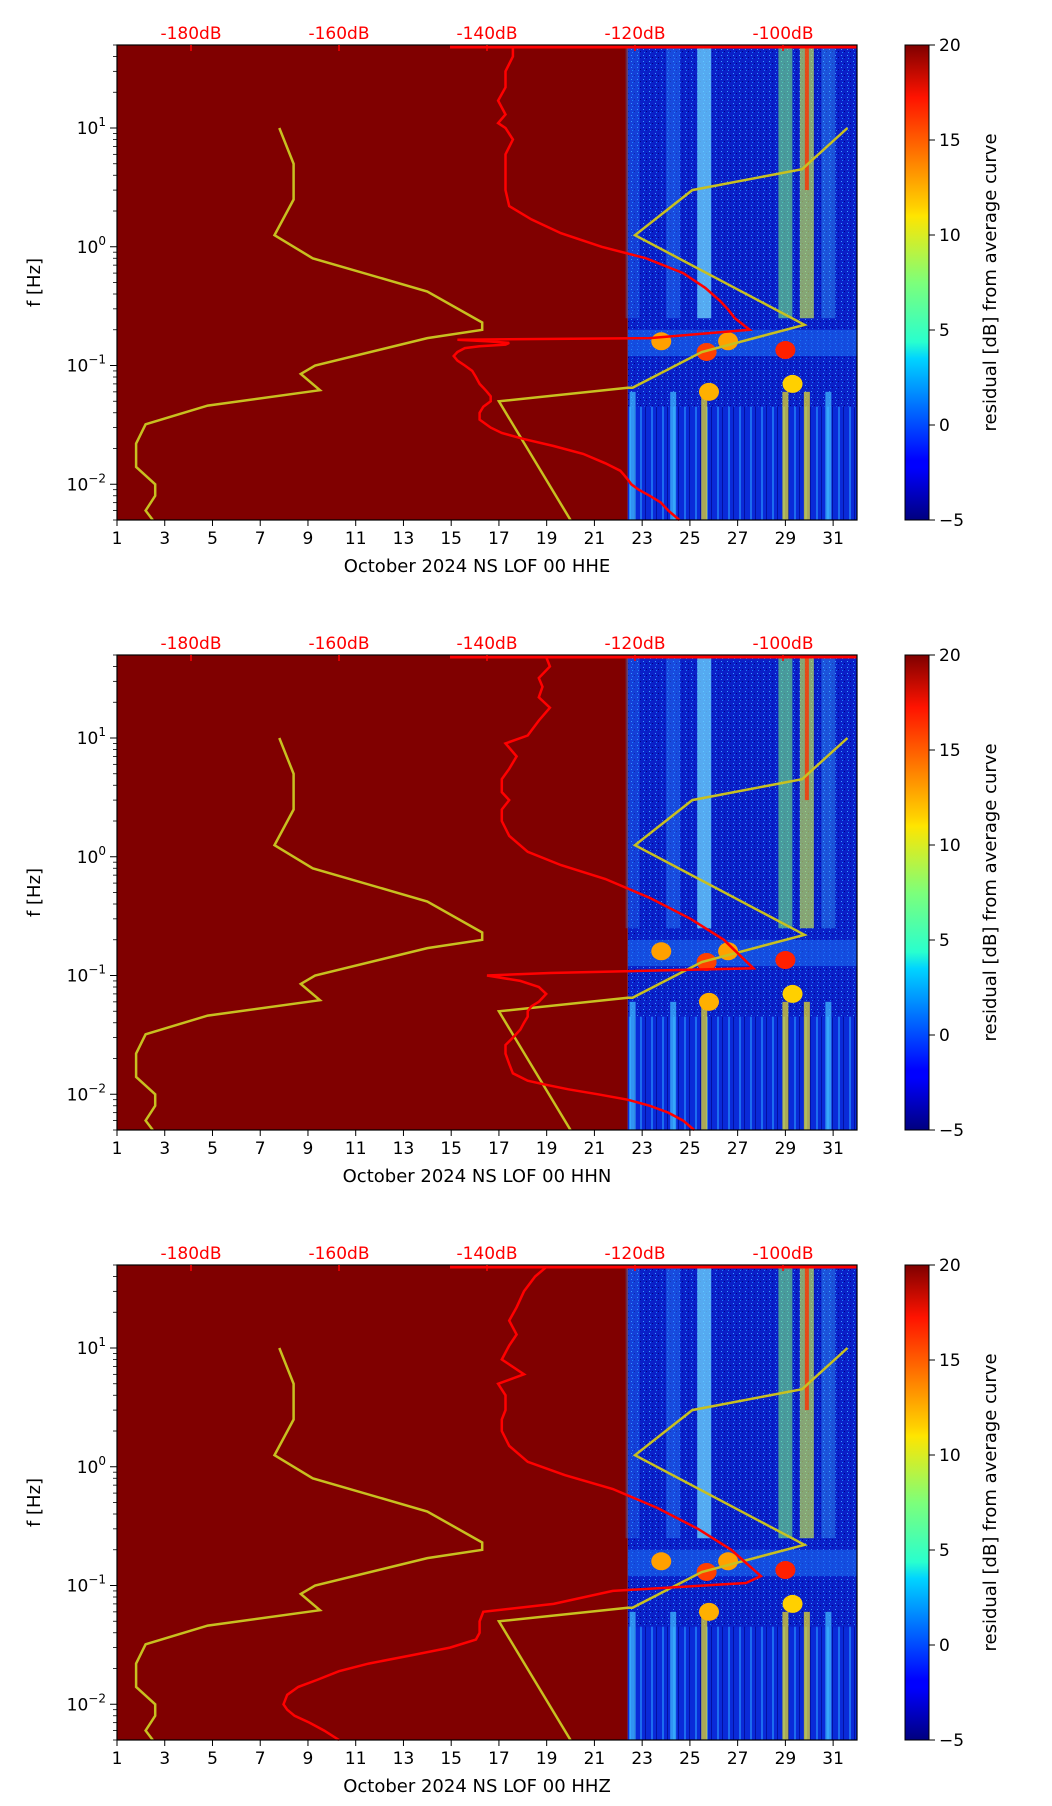  I want to click on y-tick-label: 10⁰, so click(91, 856).